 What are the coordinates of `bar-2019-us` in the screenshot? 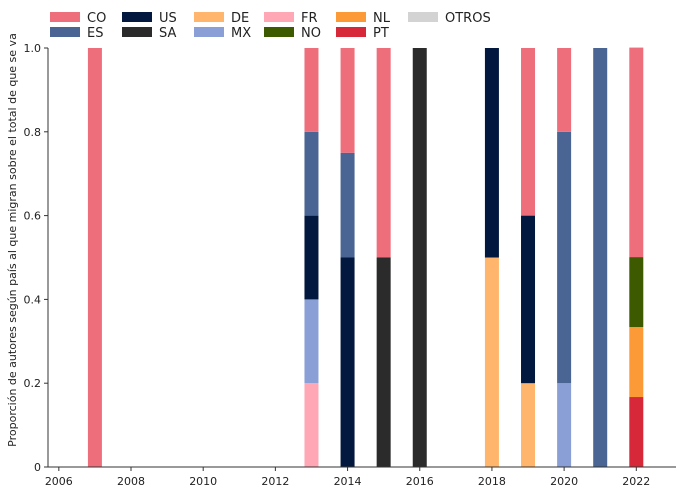 It's located at (528, 299).